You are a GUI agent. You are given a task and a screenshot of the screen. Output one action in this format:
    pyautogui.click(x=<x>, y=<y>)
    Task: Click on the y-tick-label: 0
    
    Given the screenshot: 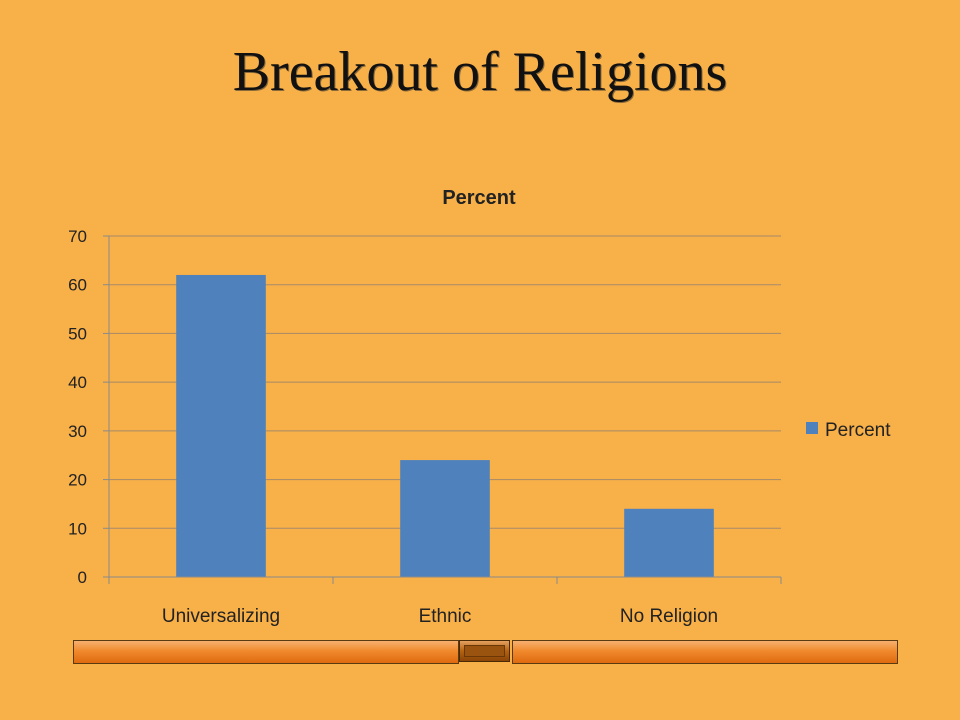 What is the action you would take?
    pyautogui.click(x=82, y=577)
    